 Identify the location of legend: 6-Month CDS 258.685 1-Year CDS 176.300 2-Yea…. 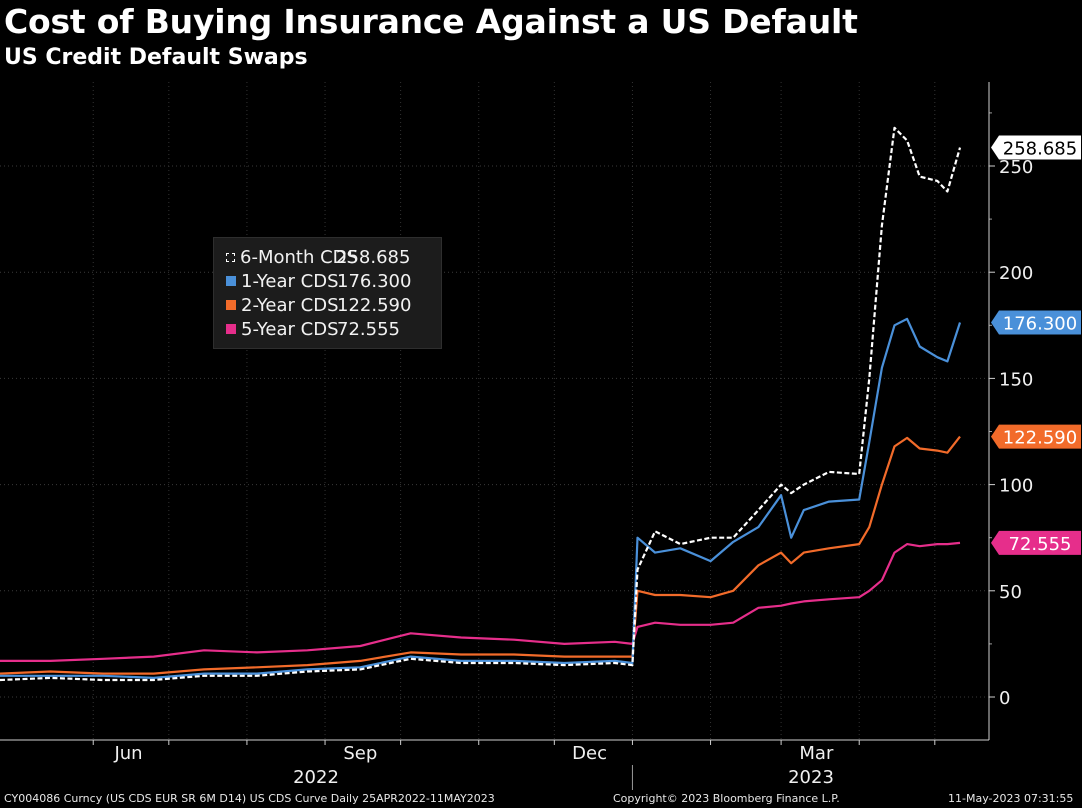
(327, 293).